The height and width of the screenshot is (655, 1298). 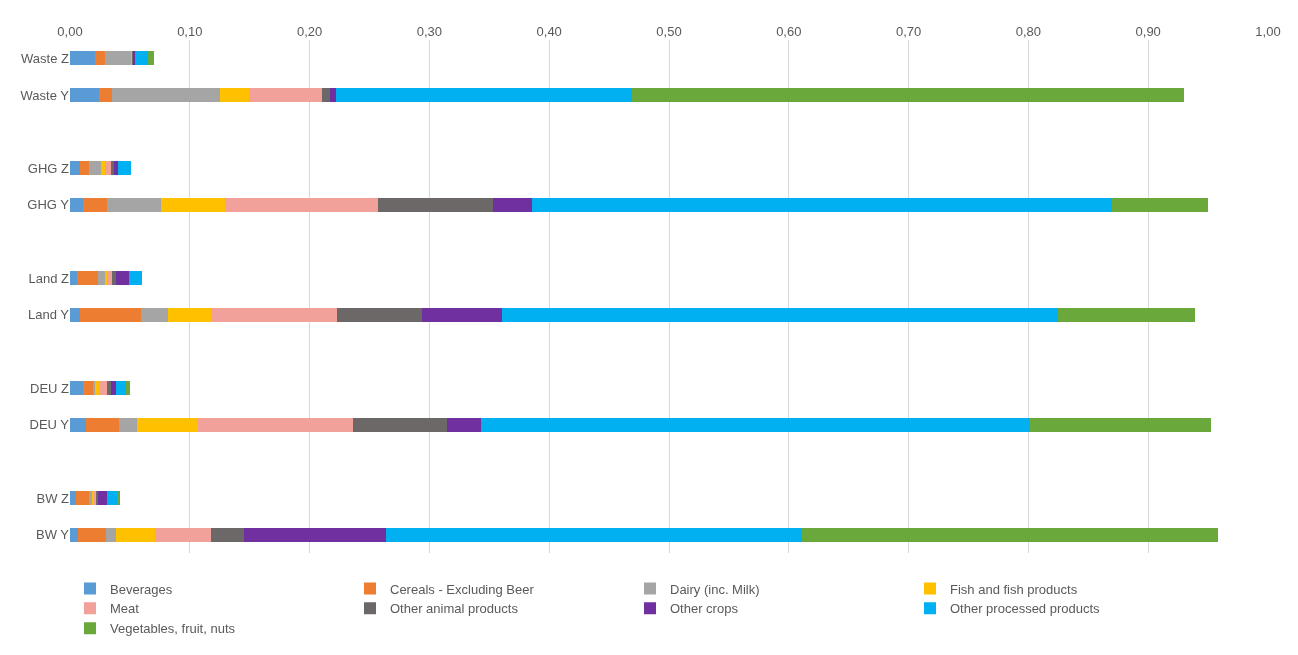 What do you see at coordinates (429, 32) in the screenshot?
I see `x-tick-label: 0,30` at bounding box center [429, 32].